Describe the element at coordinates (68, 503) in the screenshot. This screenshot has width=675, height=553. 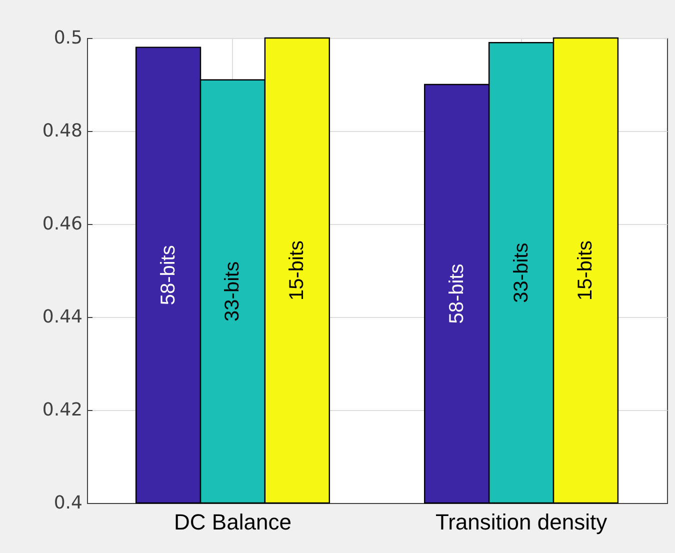
I see `y-tick-label: 0.4` at that location.